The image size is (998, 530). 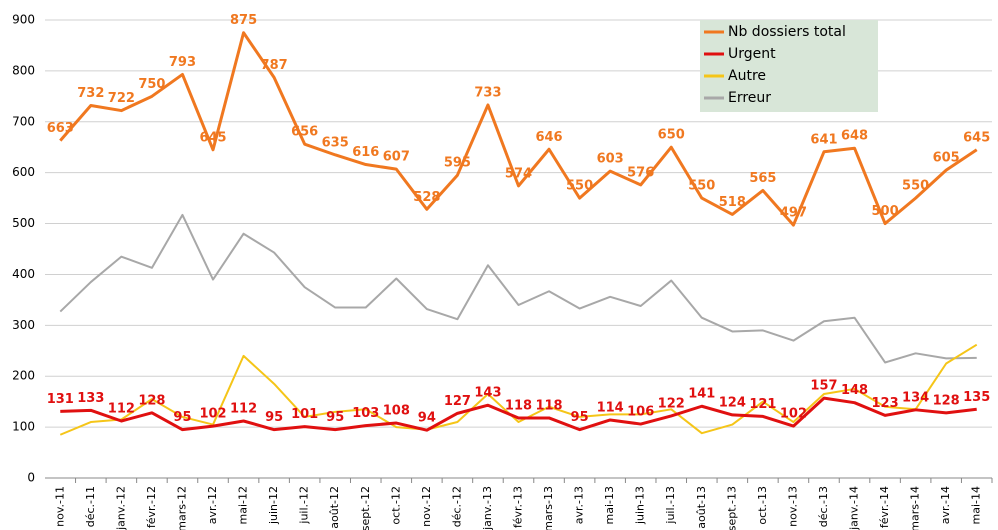 What do you see at coordinates (885, 211) in the screenshot?
I see `data-label: 500` at bounding box center [885, 211].